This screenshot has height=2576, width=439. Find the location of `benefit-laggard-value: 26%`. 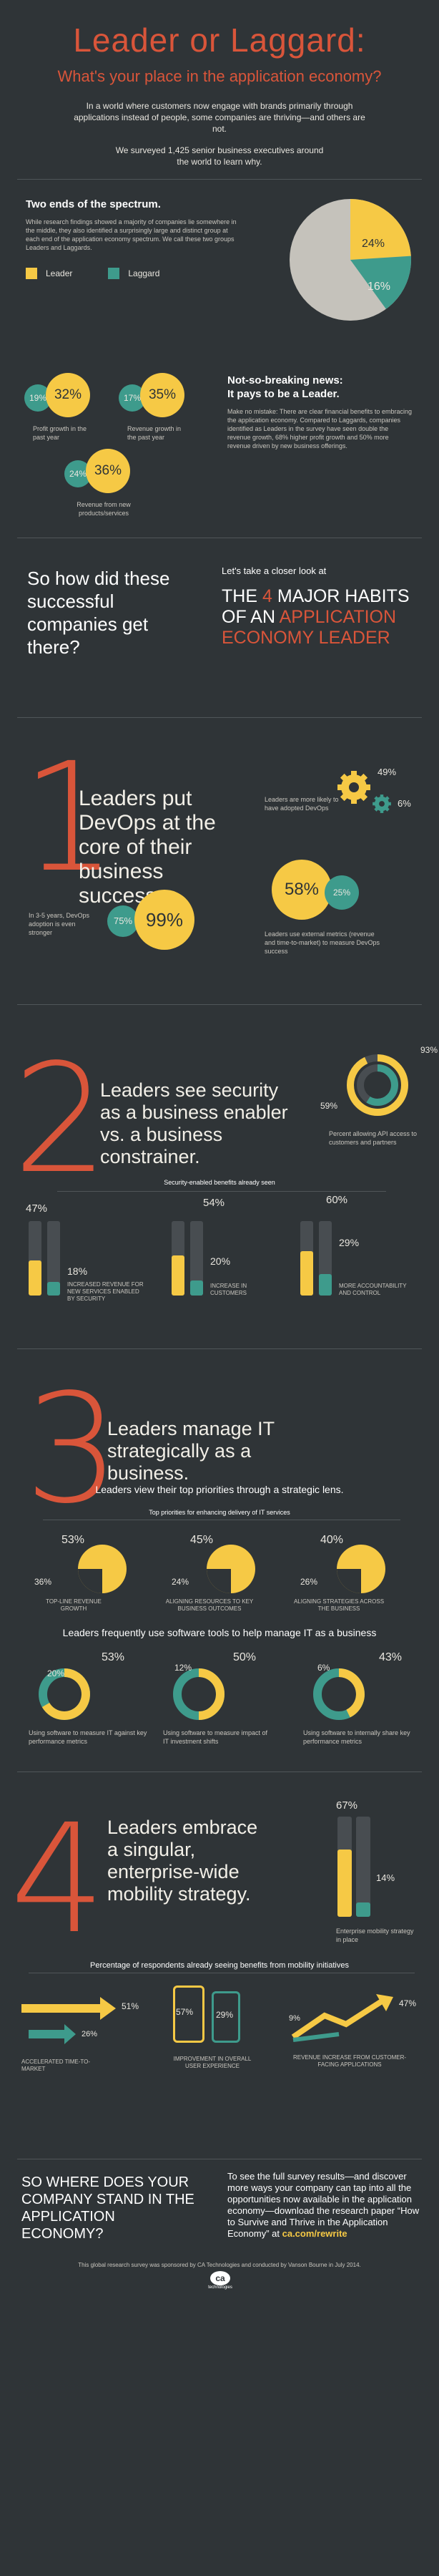

benefit-laggard-value: 26% is located at coordinates (90, 2034).